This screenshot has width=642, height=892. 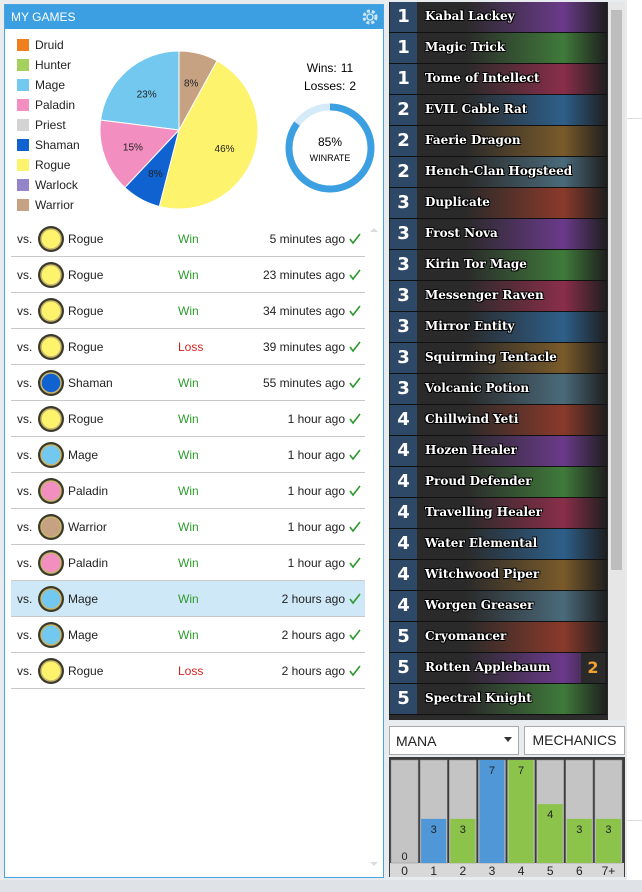 What do you see at coordinates (492, 870) in the screenshot?
I see `x-label: 3` at bounding box center [492, 870].